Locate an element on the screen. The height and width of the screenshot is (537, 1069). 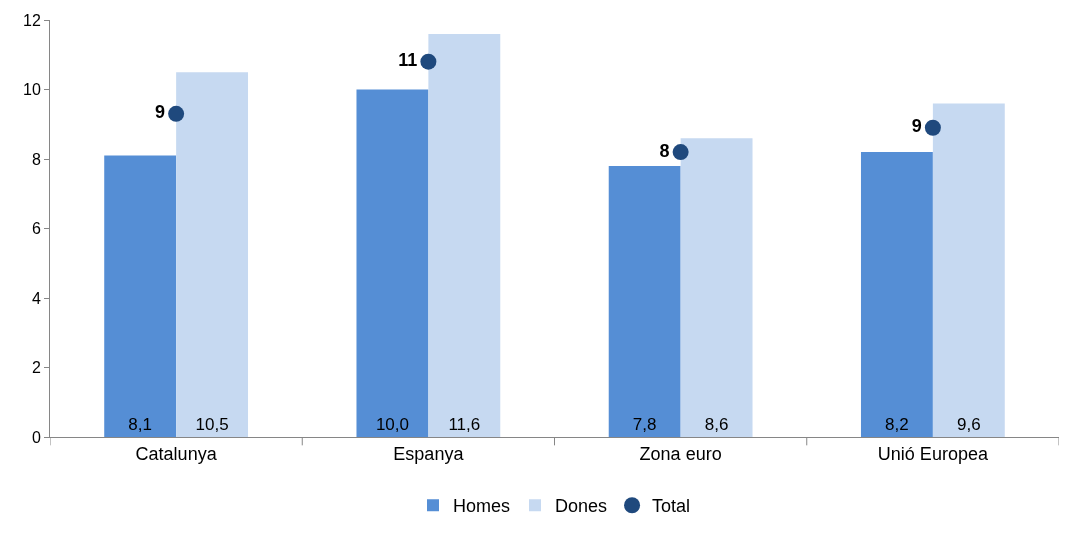
data-label: 8,6 is located at coordinates (716, 424).